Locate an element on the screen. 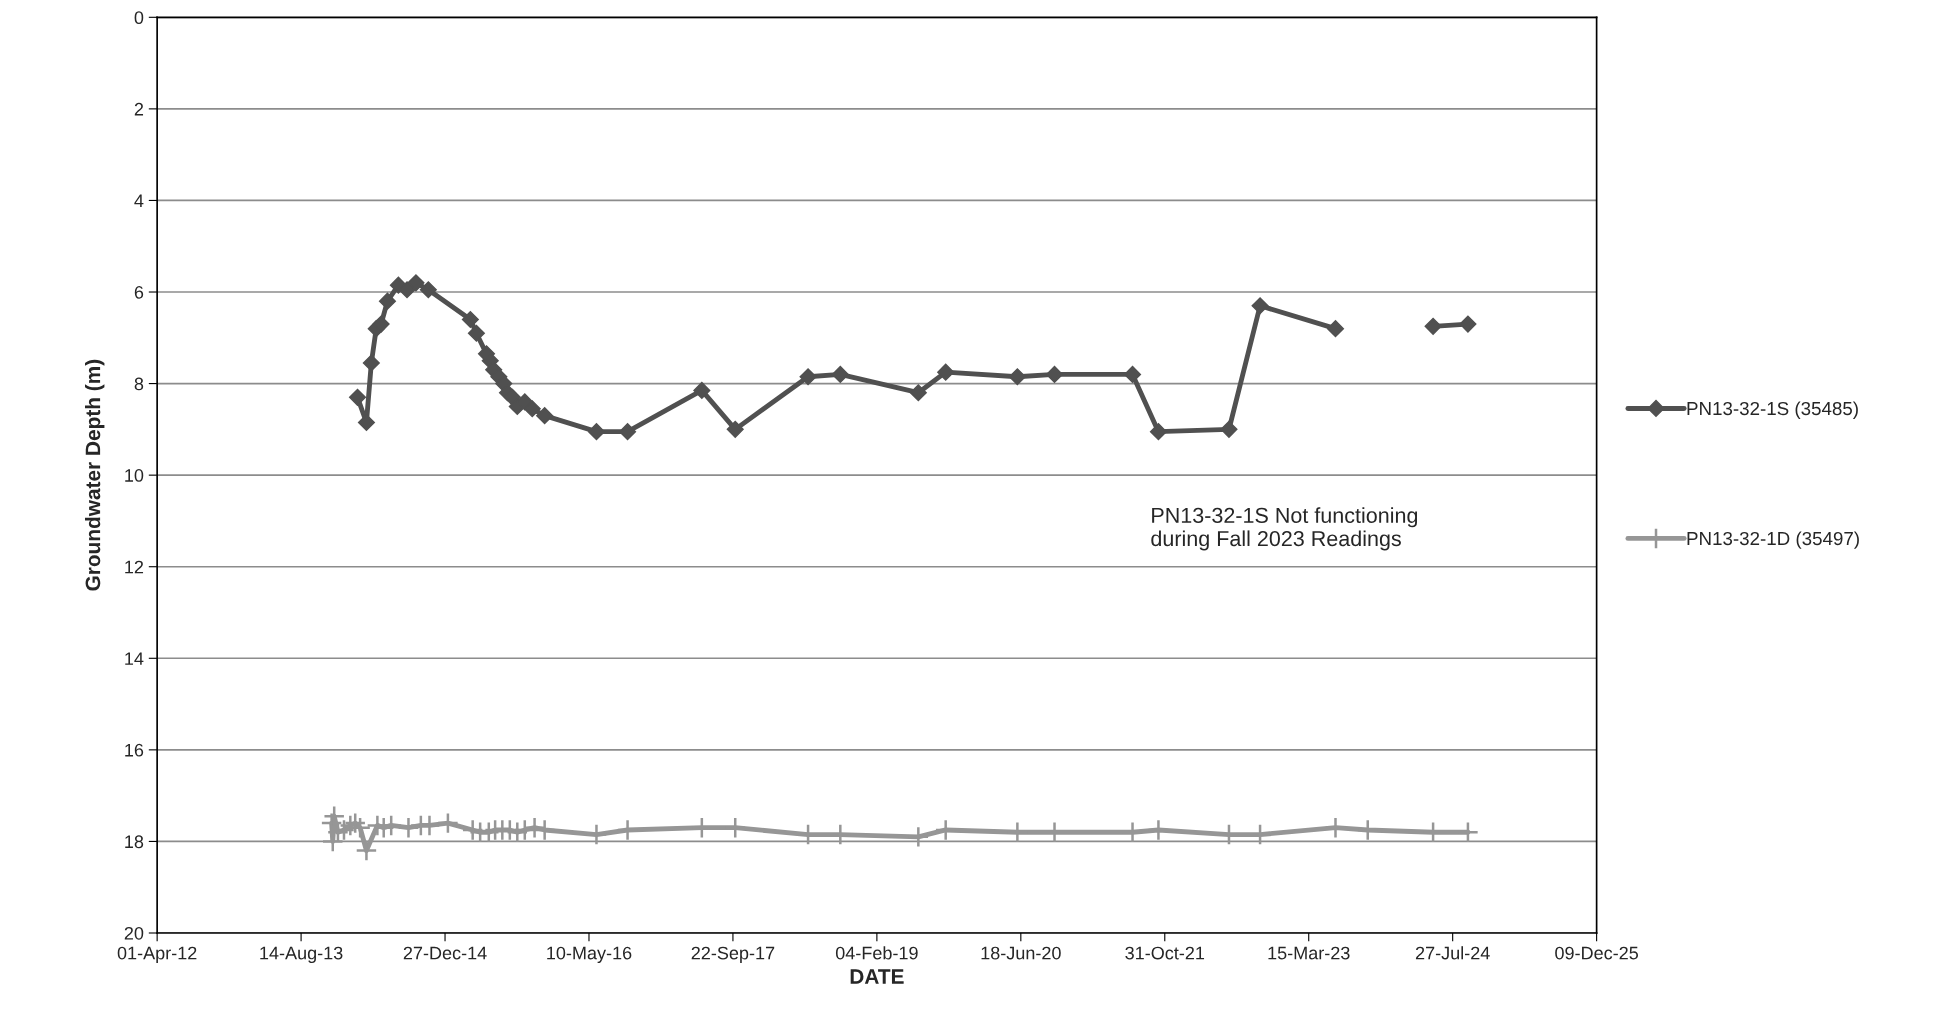 Image resolution: width=1940 pixels, height=1018 pixels. x-tick-label: 14-Aug-13 is located at coordinates (301, 955).